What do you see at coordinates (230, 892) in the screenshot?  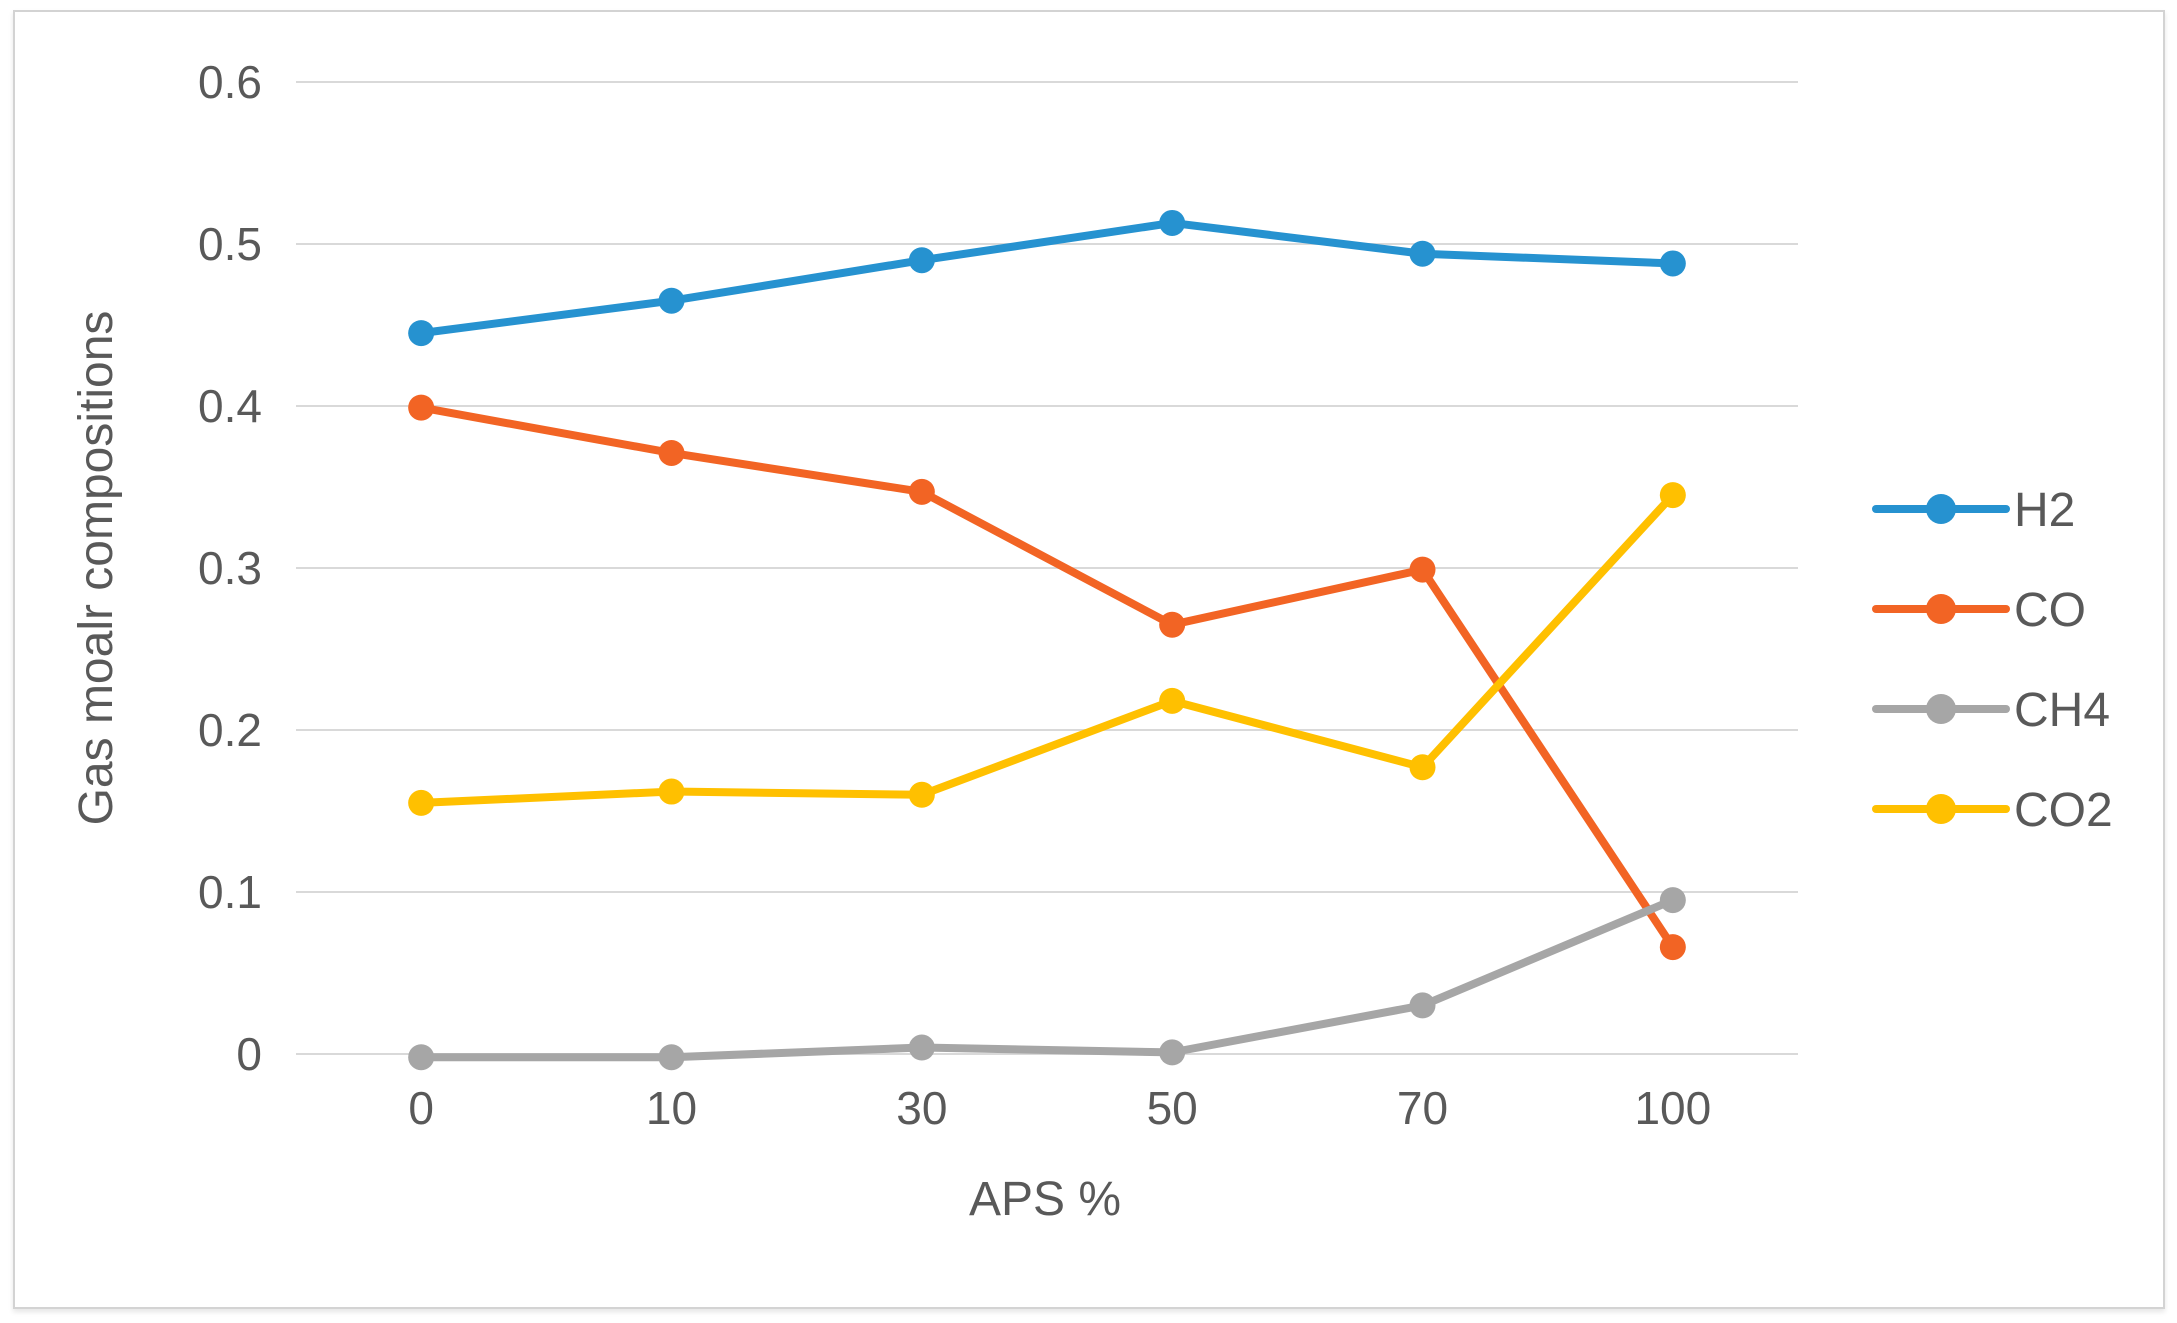 I see `y-tick-label: 0.1` at bounding box center [230, 892].